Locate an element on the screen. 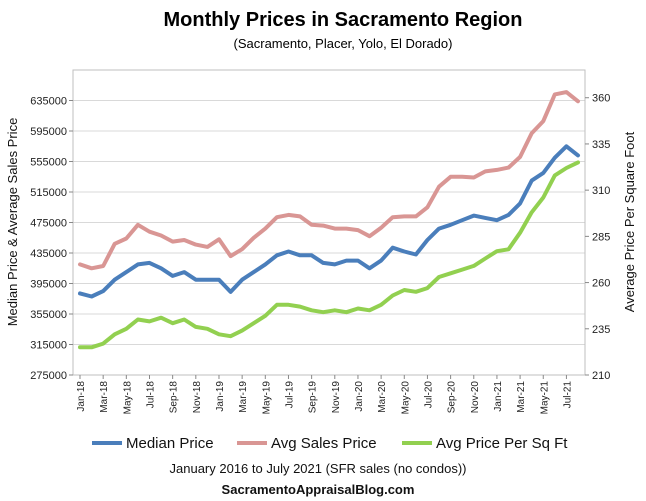 This screenshot has width=646, height=501. right-axis-label: Average Price Per Square Foot is located at coordinates (629, 221).